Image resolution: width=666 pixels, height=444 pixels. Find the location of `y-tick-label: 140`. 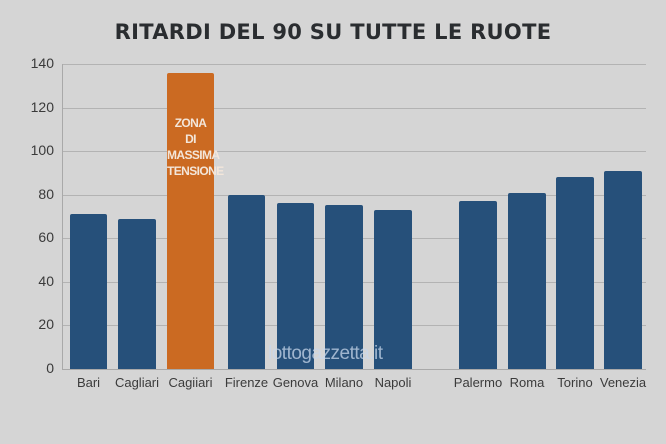

y-tick-label: 140 is located at coordinates (42, 63).